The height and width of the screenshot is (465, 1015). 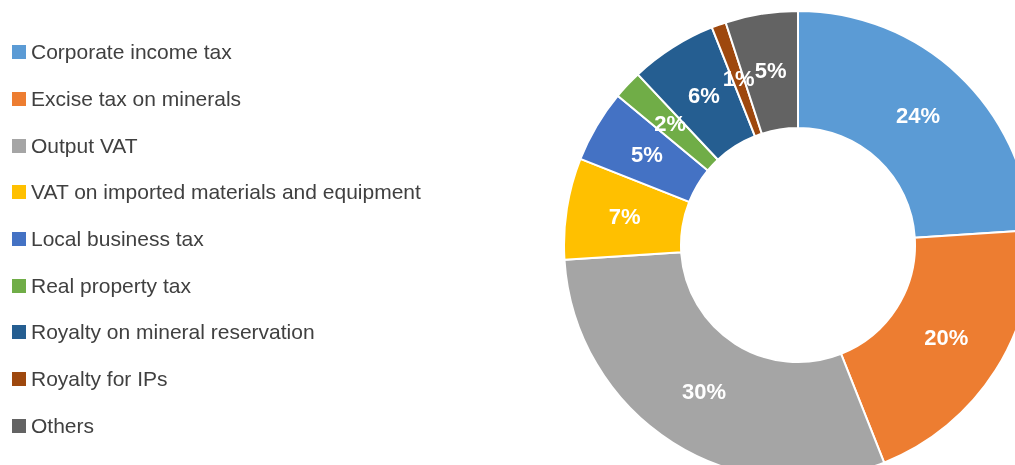 I want to click on legend-label: Royalty on mineral reservation, so click(x=173, y=332).